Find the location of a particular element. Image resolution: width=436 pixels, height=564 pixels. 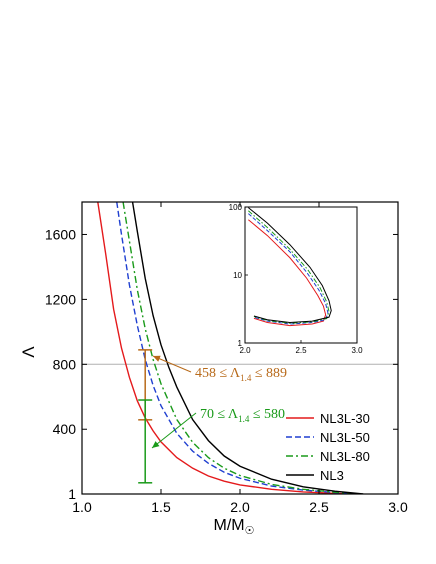

x-tick-label: 1.0 is located at coordinates (82, 507).